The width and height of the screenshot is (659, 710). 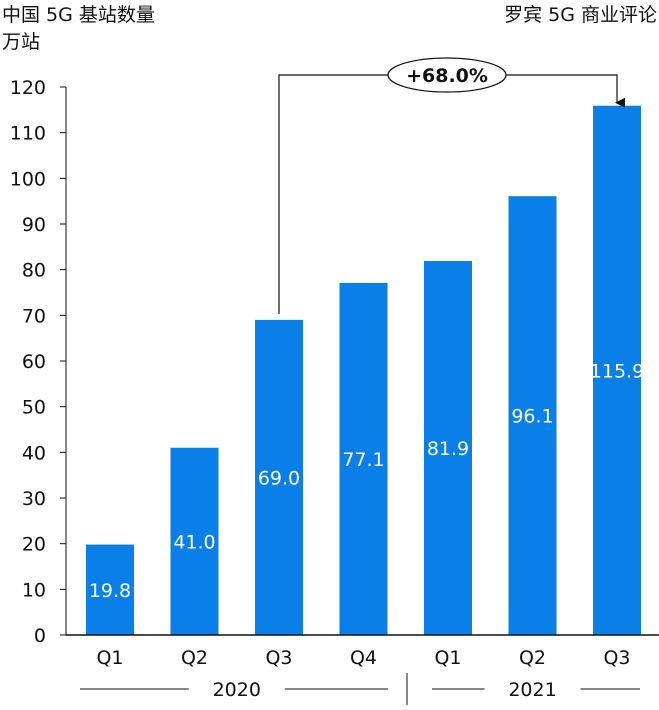 What do you see at coordinates (34, 545) in the screenshot?
I see `y-tick-label: 20` at bounding box center [34, 545].